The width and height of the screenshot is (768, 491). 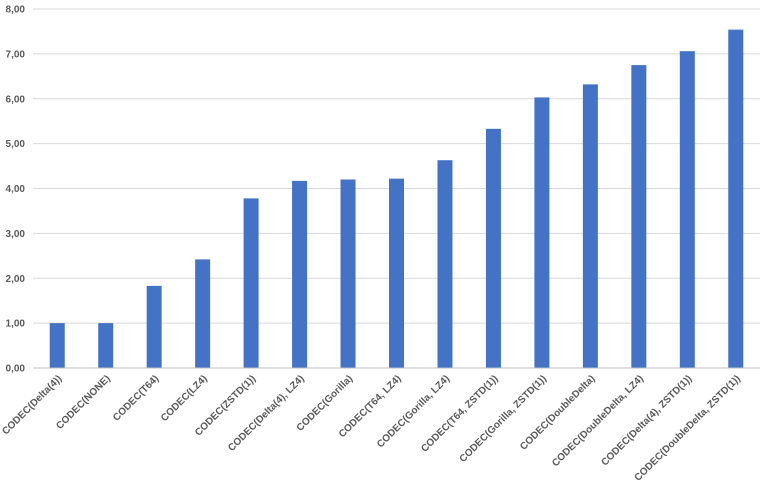 What do you see at coordinates (136, 398) in the screenshot?
I see `x-category-label: CODEC(T64)` at bounding box center [136, 398].